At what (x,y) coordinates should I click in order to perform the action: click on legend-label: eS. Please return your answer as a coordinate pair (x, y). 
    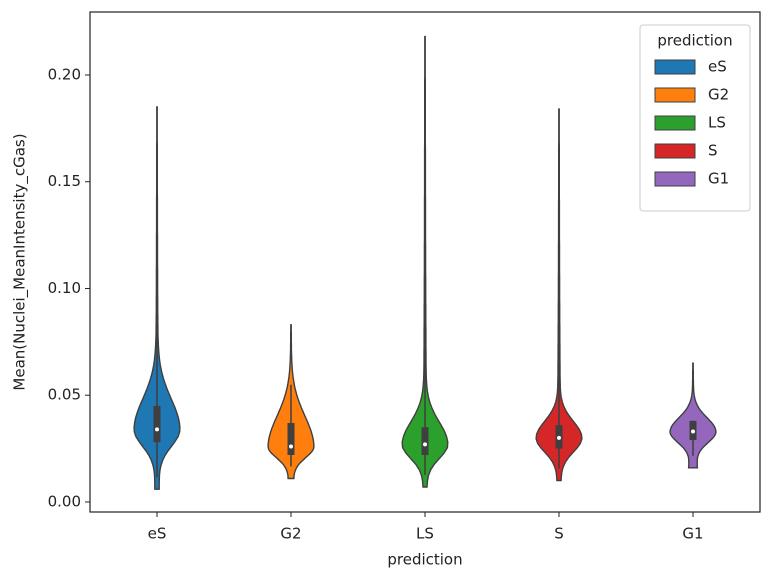
    Looking at the image, I should click on (717, 67).